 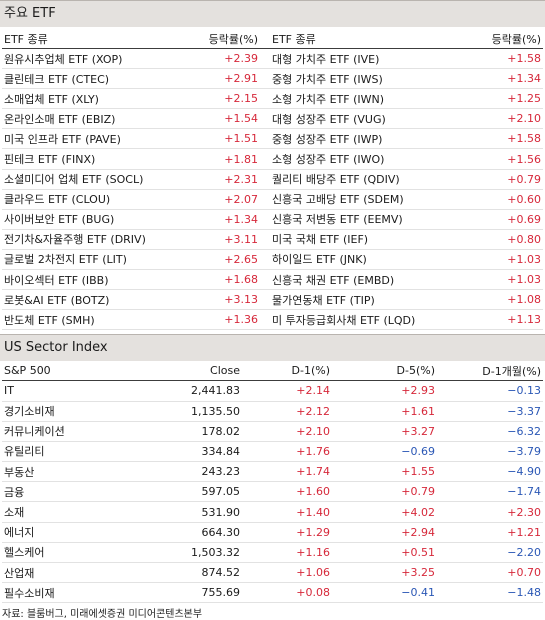 I want to click on sector-m1: −3.79, so click(x=490, y=452).